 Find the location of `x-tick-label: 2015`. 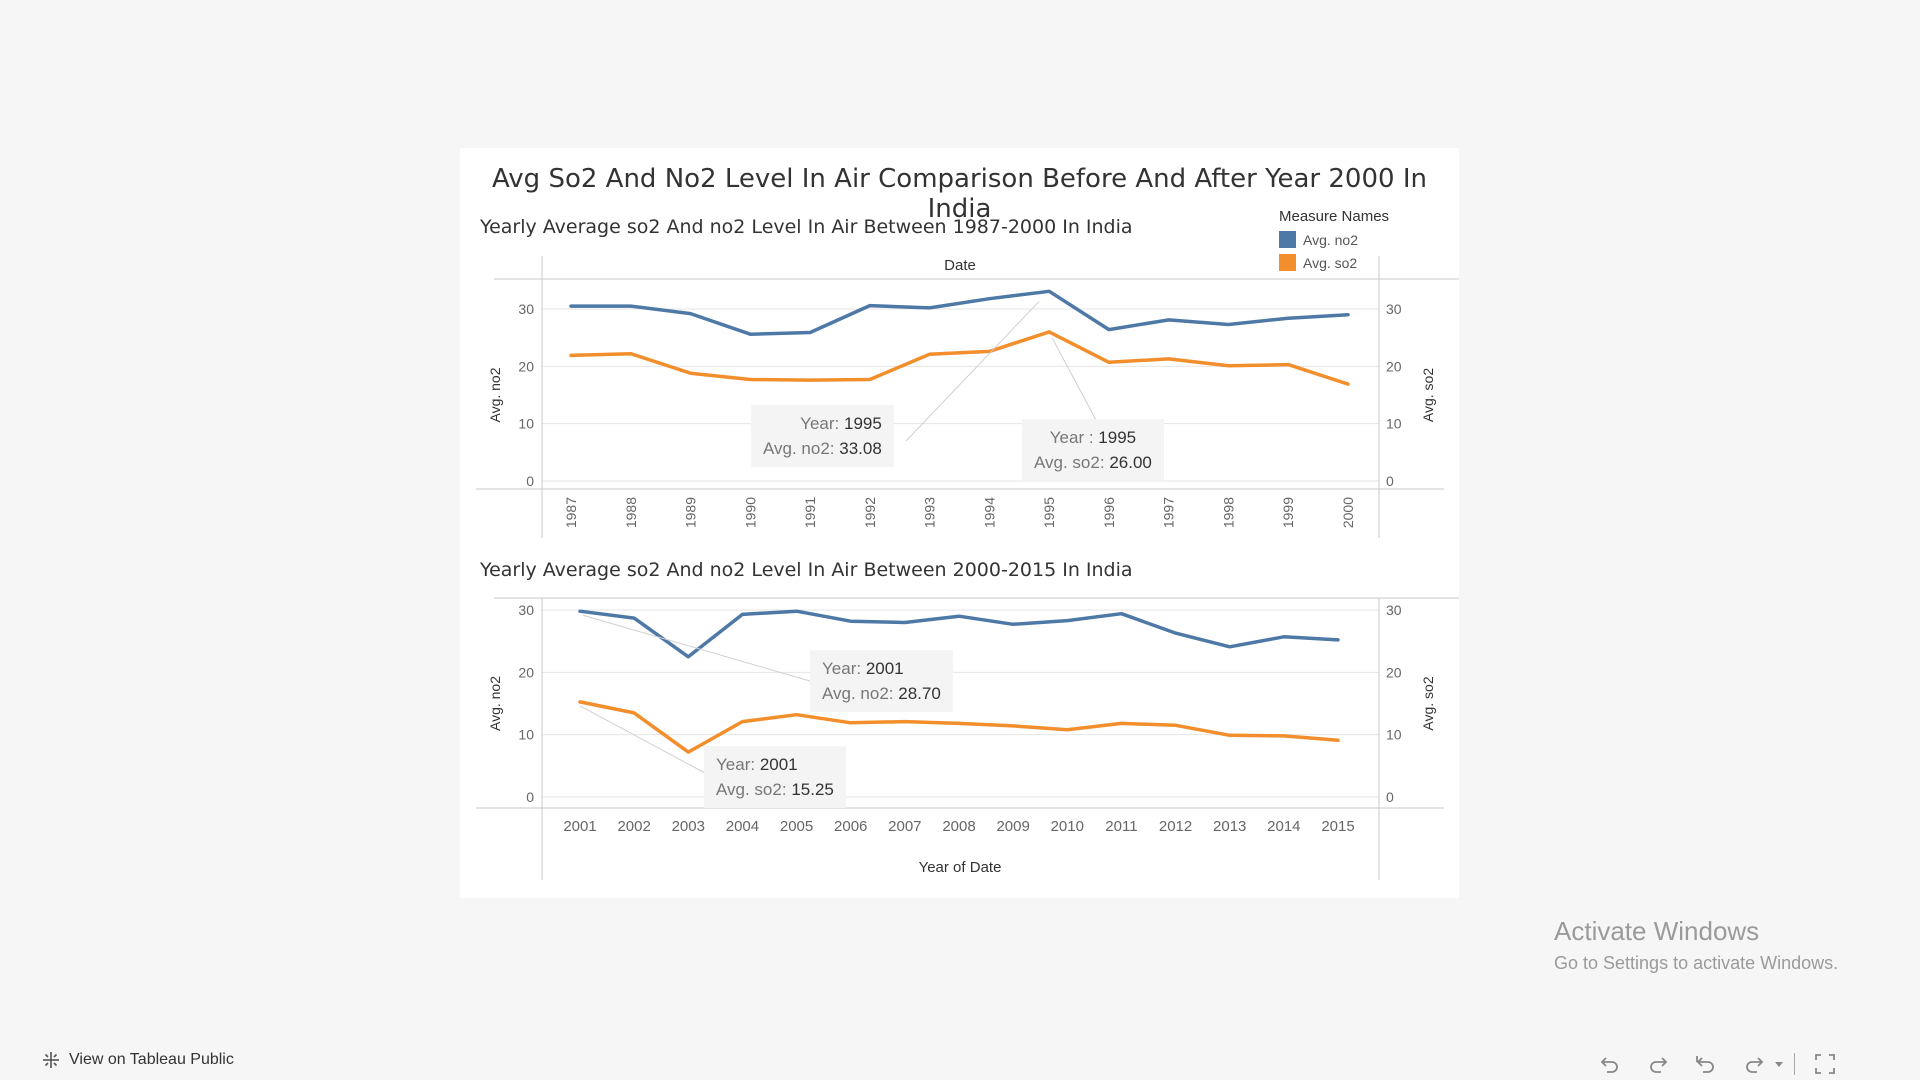

x-tick-label: 2015 is located at coordinates (1337, 826).